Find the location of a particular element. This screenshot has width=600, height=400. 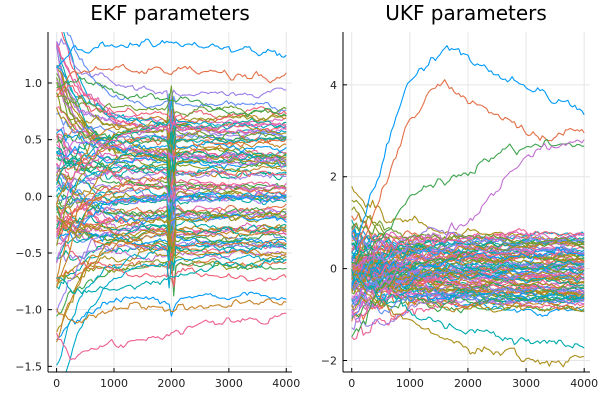

chart-title: EKF parameters is located at coordinates (170, 13).